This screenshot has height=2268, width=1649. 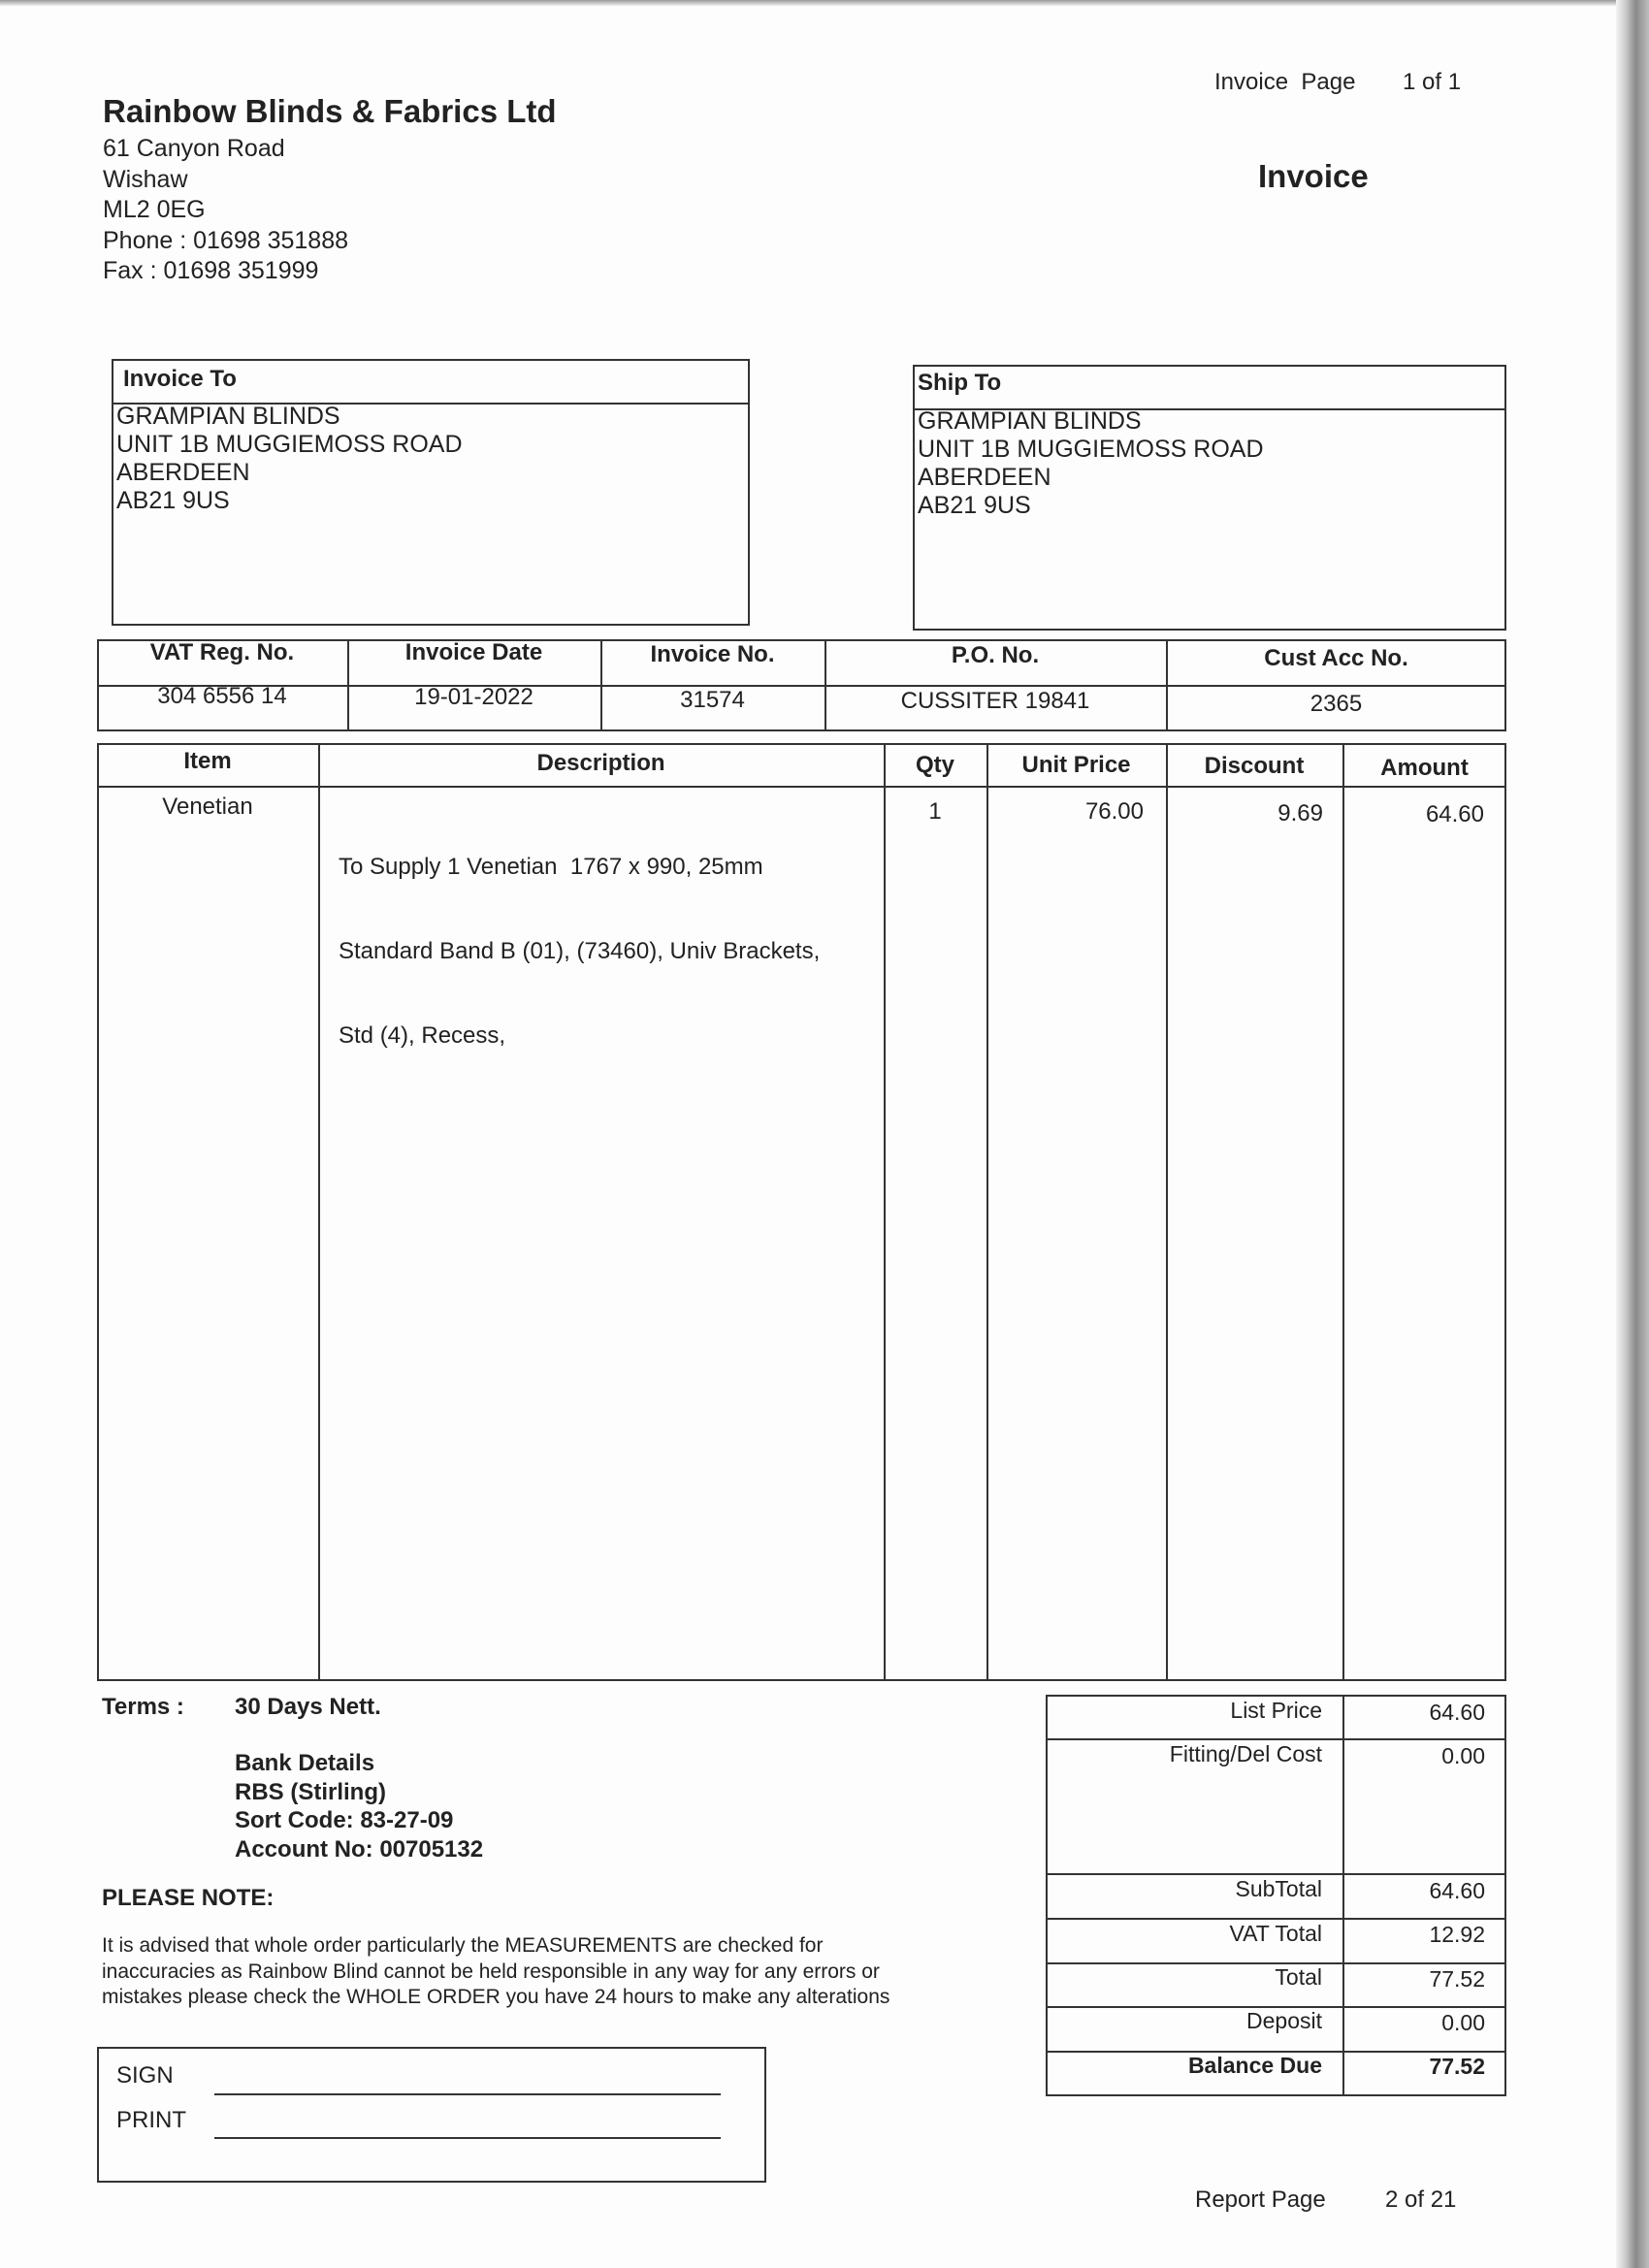 I want to click on vat-reg-value: 304 6556 14, so click(x=222, y=696).